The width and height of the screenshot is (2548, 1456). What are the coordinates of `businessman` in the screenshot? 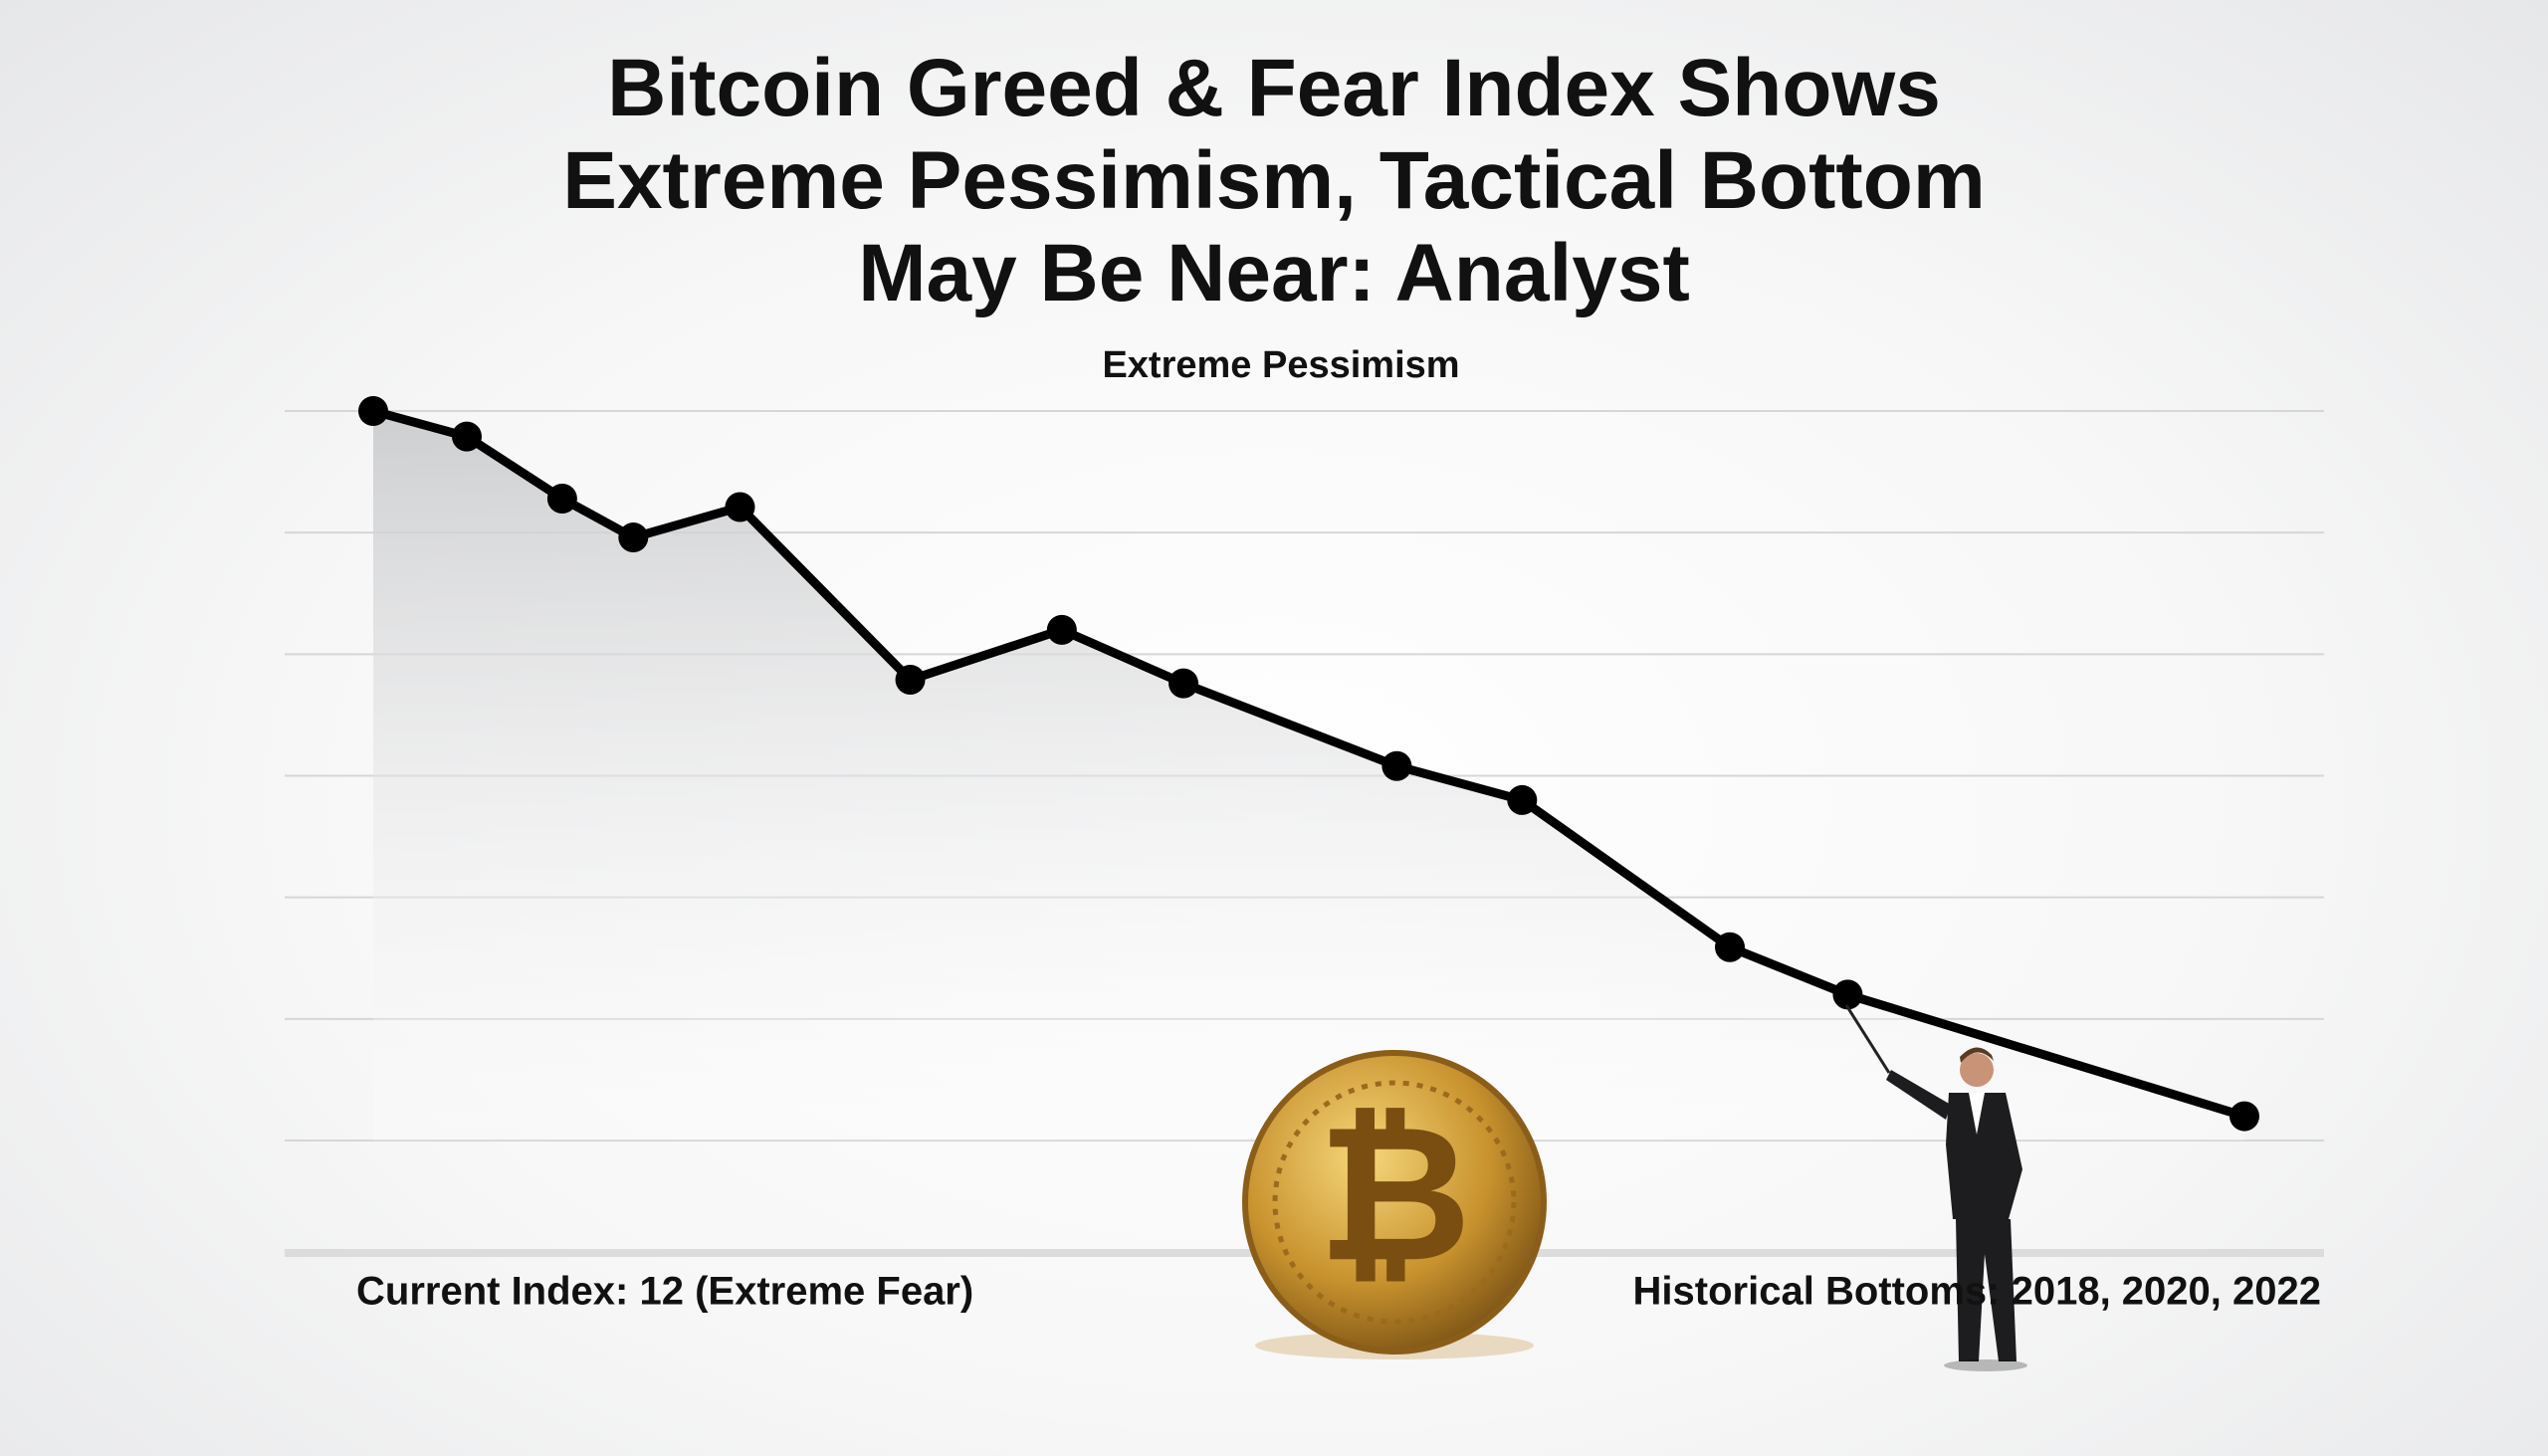 It's located at (1935, 1187).